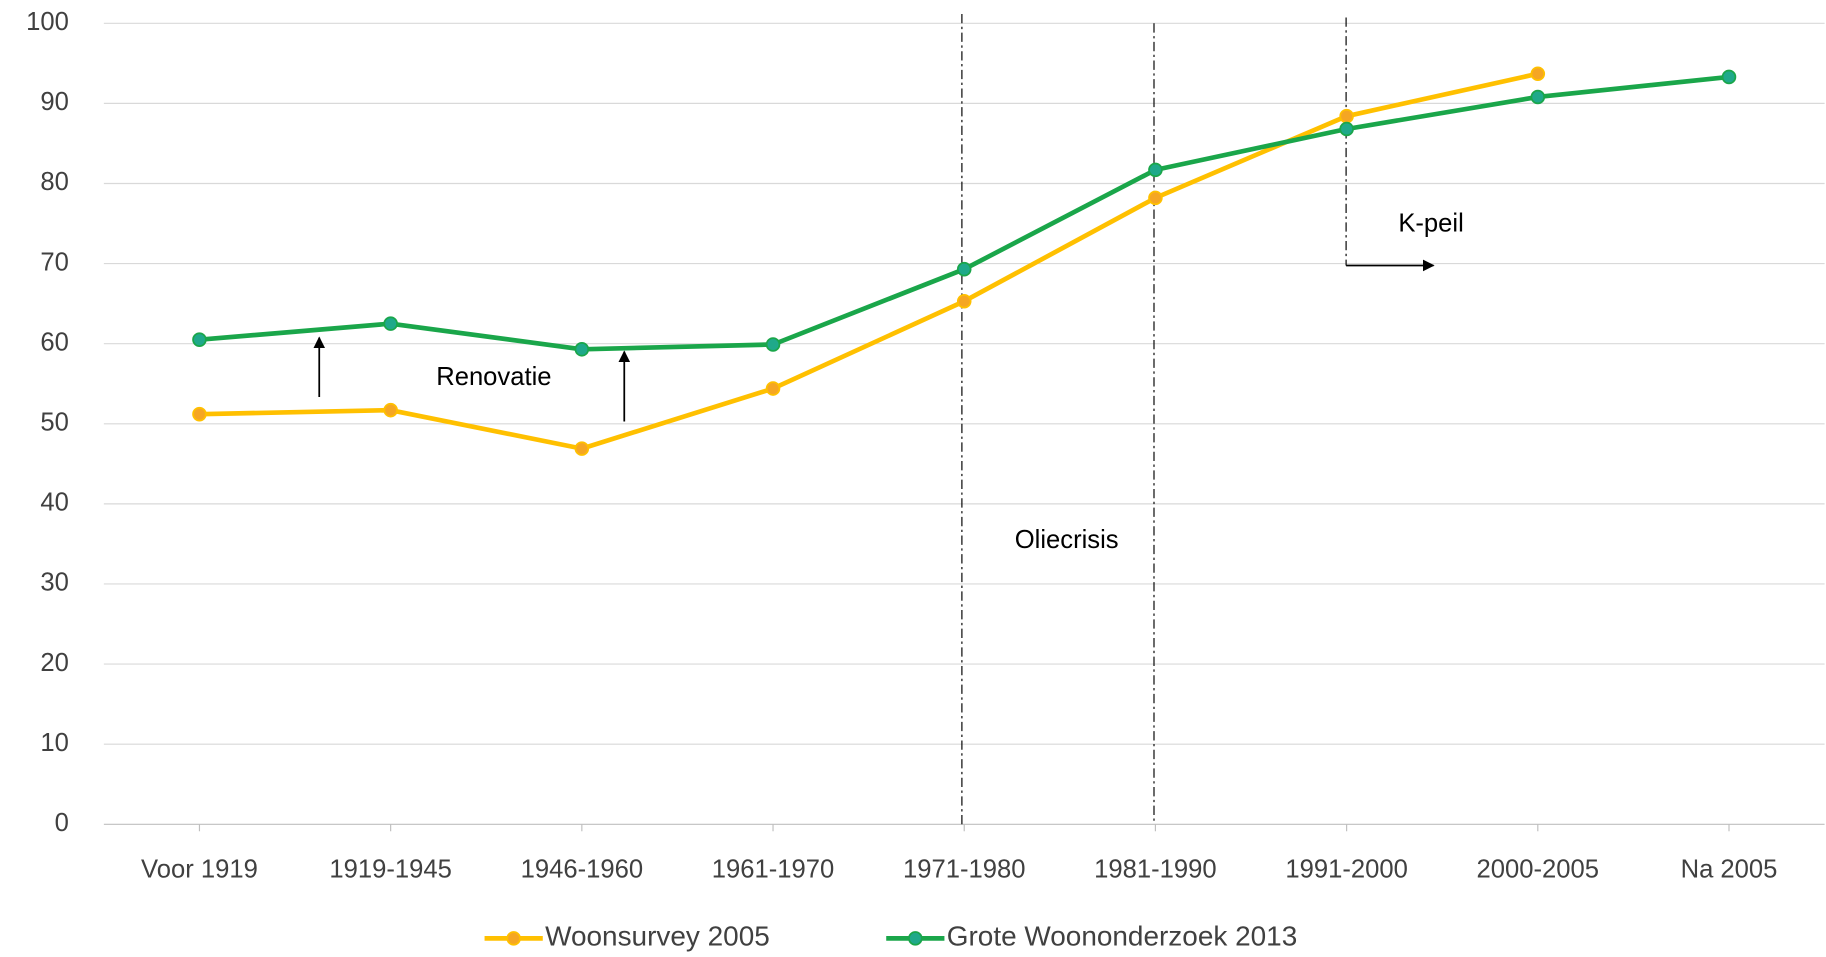  What do you see at coordinates (54, 583) in the screenshot?
I see `y-tick-label: 30` at bounding box center [54, 583].